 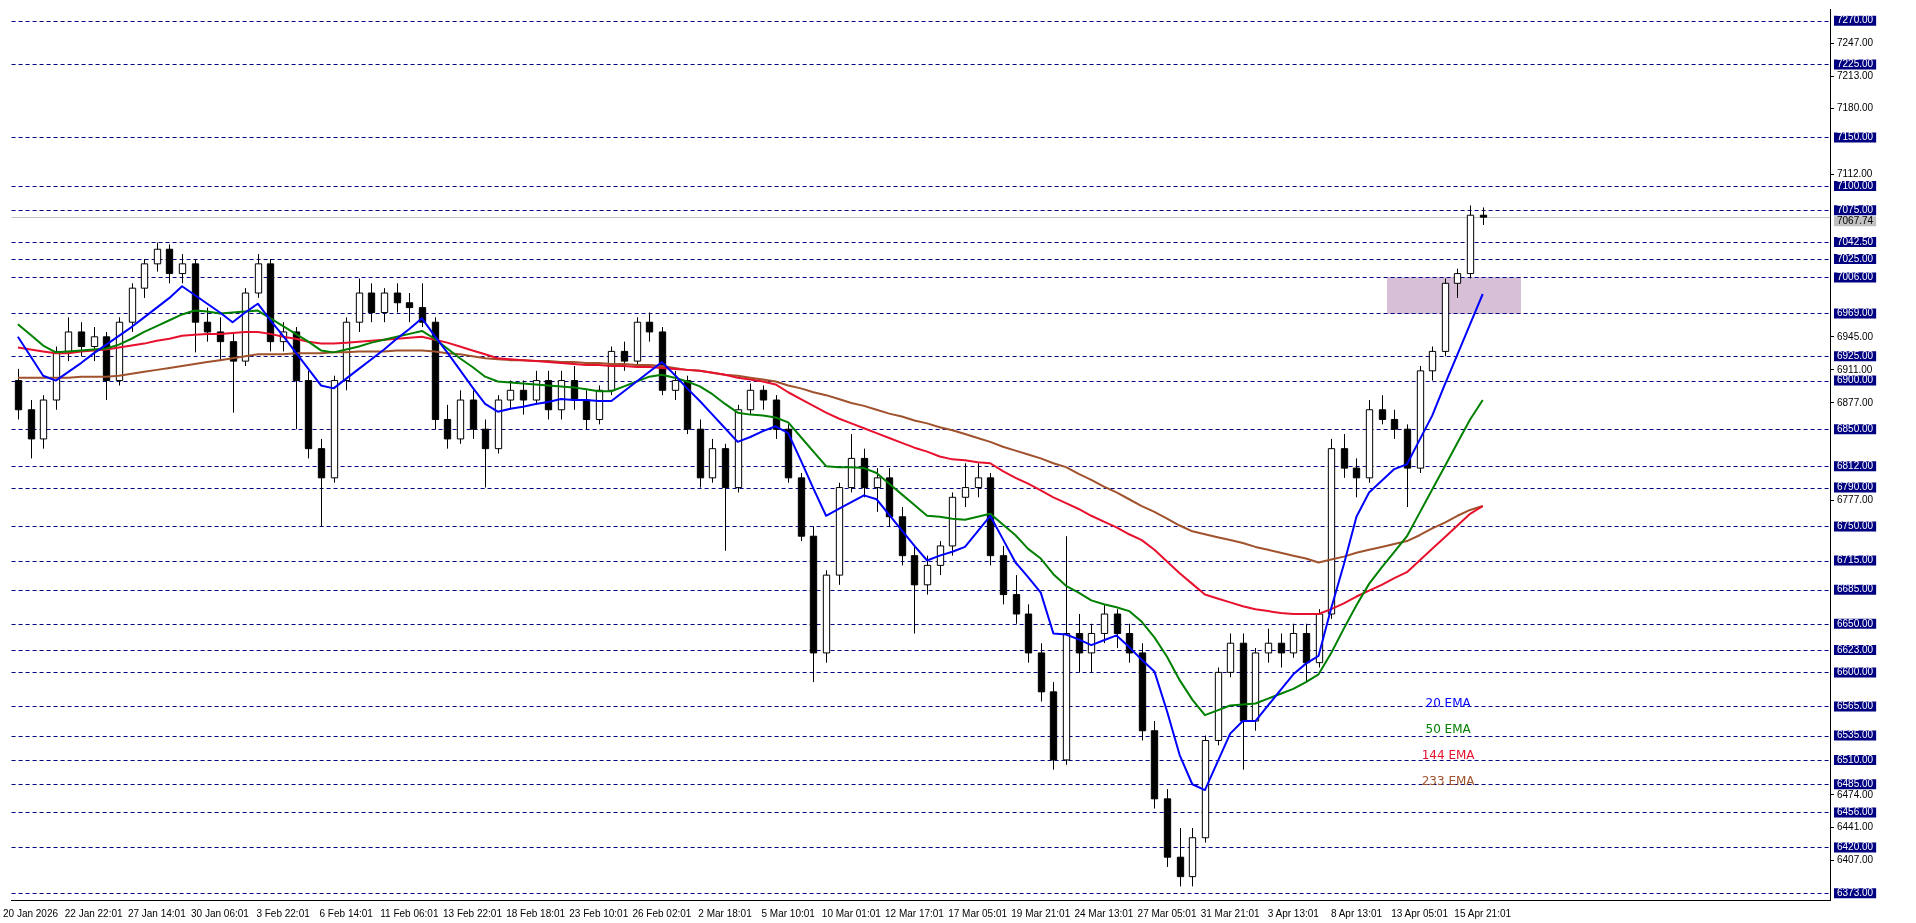 I want to click on x-tick-label: 17 Mar 05:01, so click(x=978, y=913).